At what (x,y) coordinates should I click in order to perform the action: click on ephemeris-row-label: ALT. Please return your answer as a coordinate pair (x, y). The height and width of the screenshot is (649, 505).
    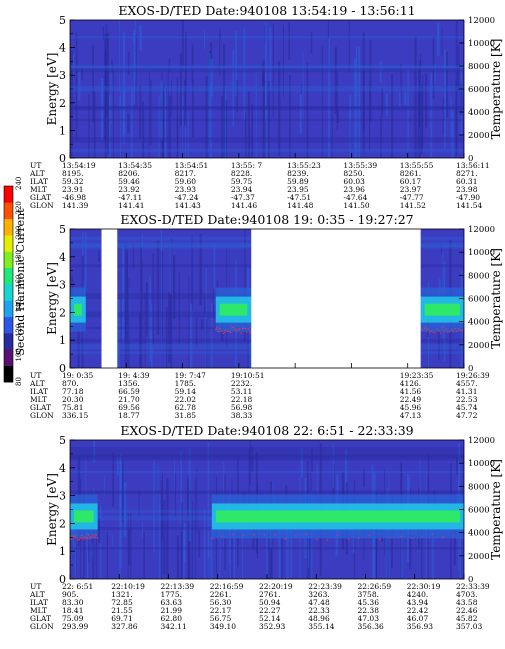
    Looking at the image, I should click on (37, 383).